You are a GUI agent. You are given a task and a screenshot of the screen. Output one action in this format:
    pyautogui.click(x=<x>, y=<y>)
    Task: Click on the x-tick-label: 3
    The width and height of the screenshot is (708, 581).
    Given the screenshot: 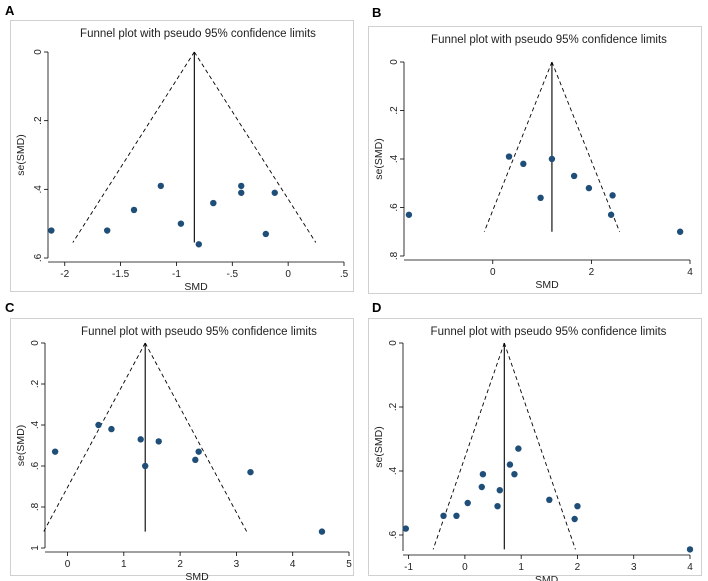 What is the action you would take?
    pyautogui.click(x=634, y=567)
    